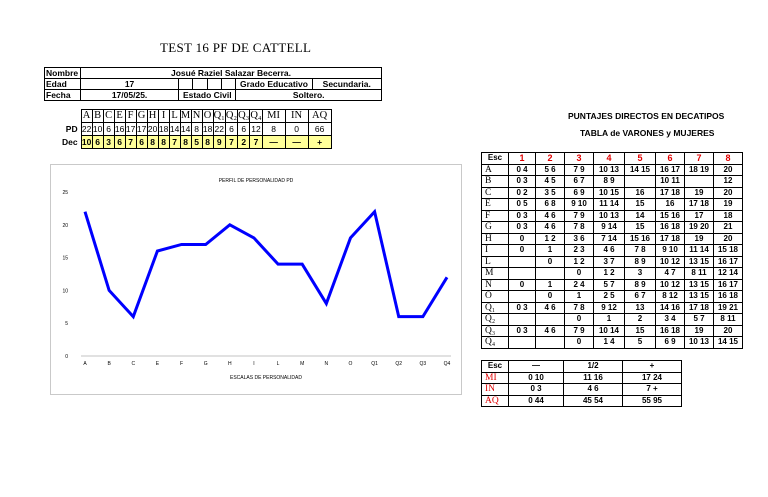  I want to click on pd-value: 16, so click(119, 129).